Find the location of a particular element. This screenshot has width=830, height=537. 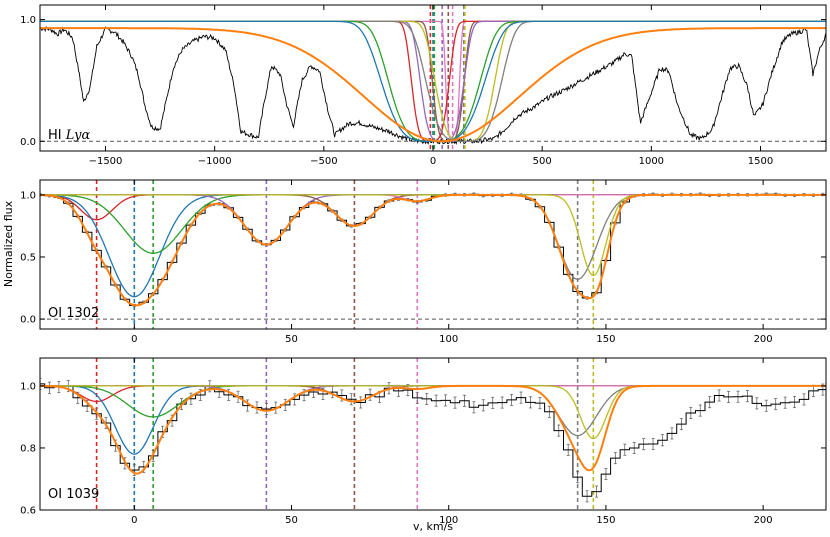

y-axis-label: Normalized flux is located at coordinates (8, 243).